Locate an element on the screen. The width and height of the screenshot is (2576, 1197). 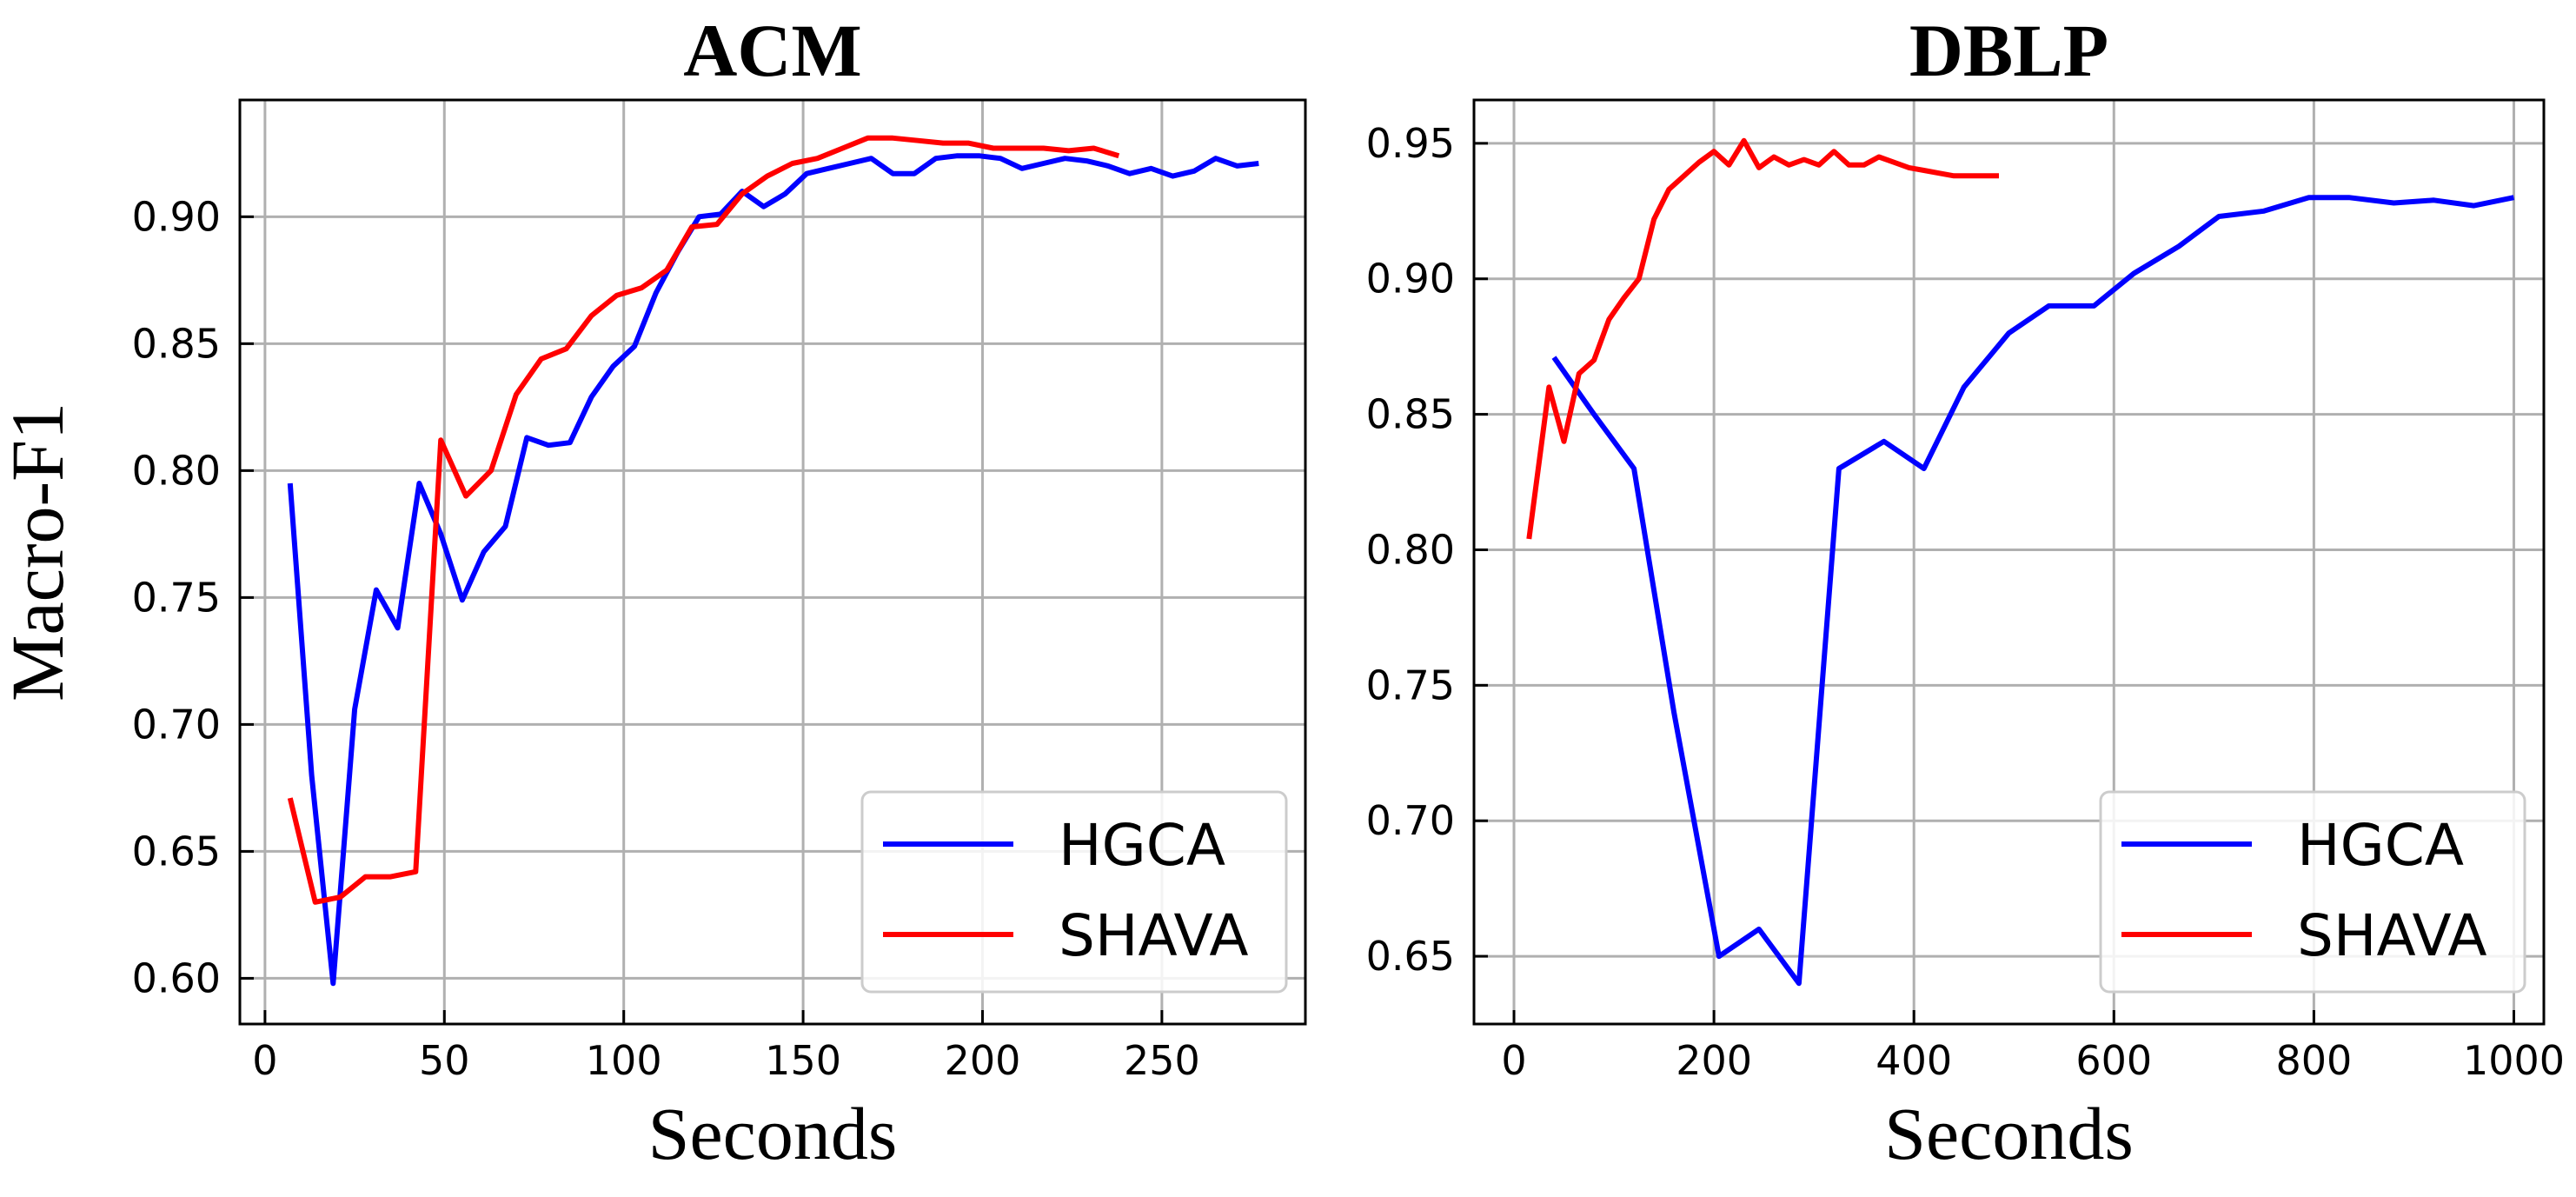
dblp-series-shava is located at coordinates (1762, 338).